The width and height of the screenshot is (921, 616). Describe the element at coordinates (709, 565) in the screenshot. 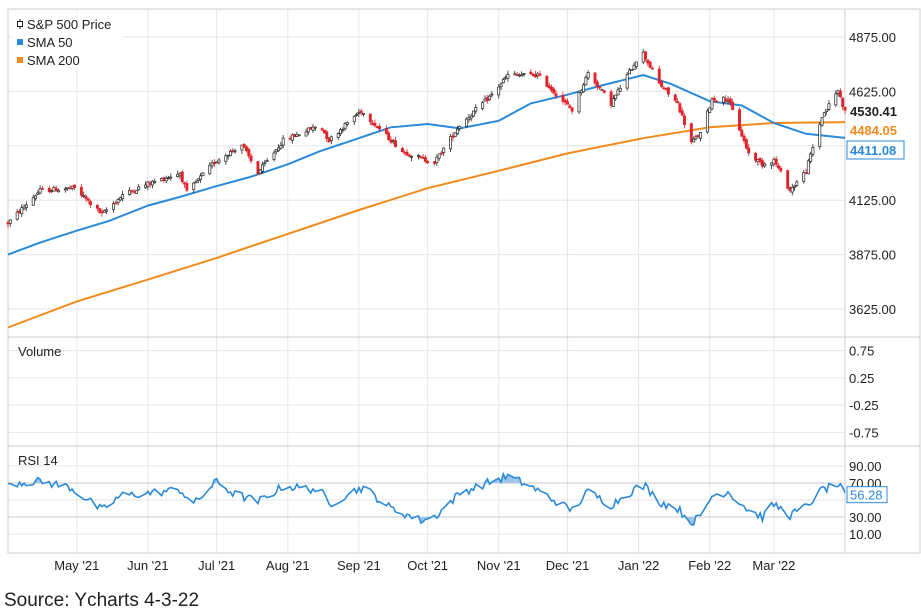

I see `x-tick-label: Feb '22` at that location.